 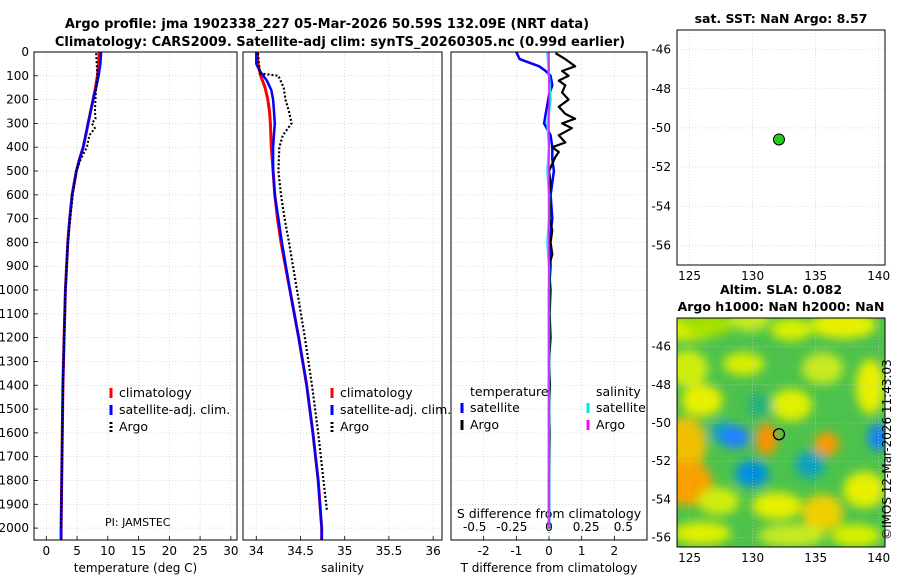 I want to click on temperature-ytick-label: 1500, so click(x=14, y=409).